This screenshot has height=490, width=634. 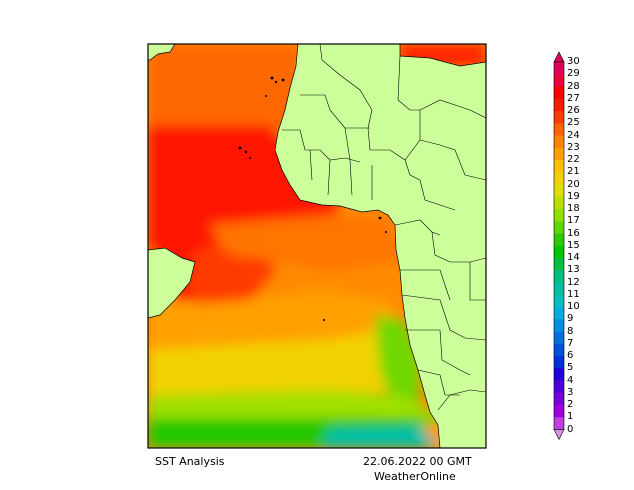 What do you see at coordinates (570, 429) in the screenshot?
I see `colorbar-tick-label: 0` at bounding box center [570, 429].